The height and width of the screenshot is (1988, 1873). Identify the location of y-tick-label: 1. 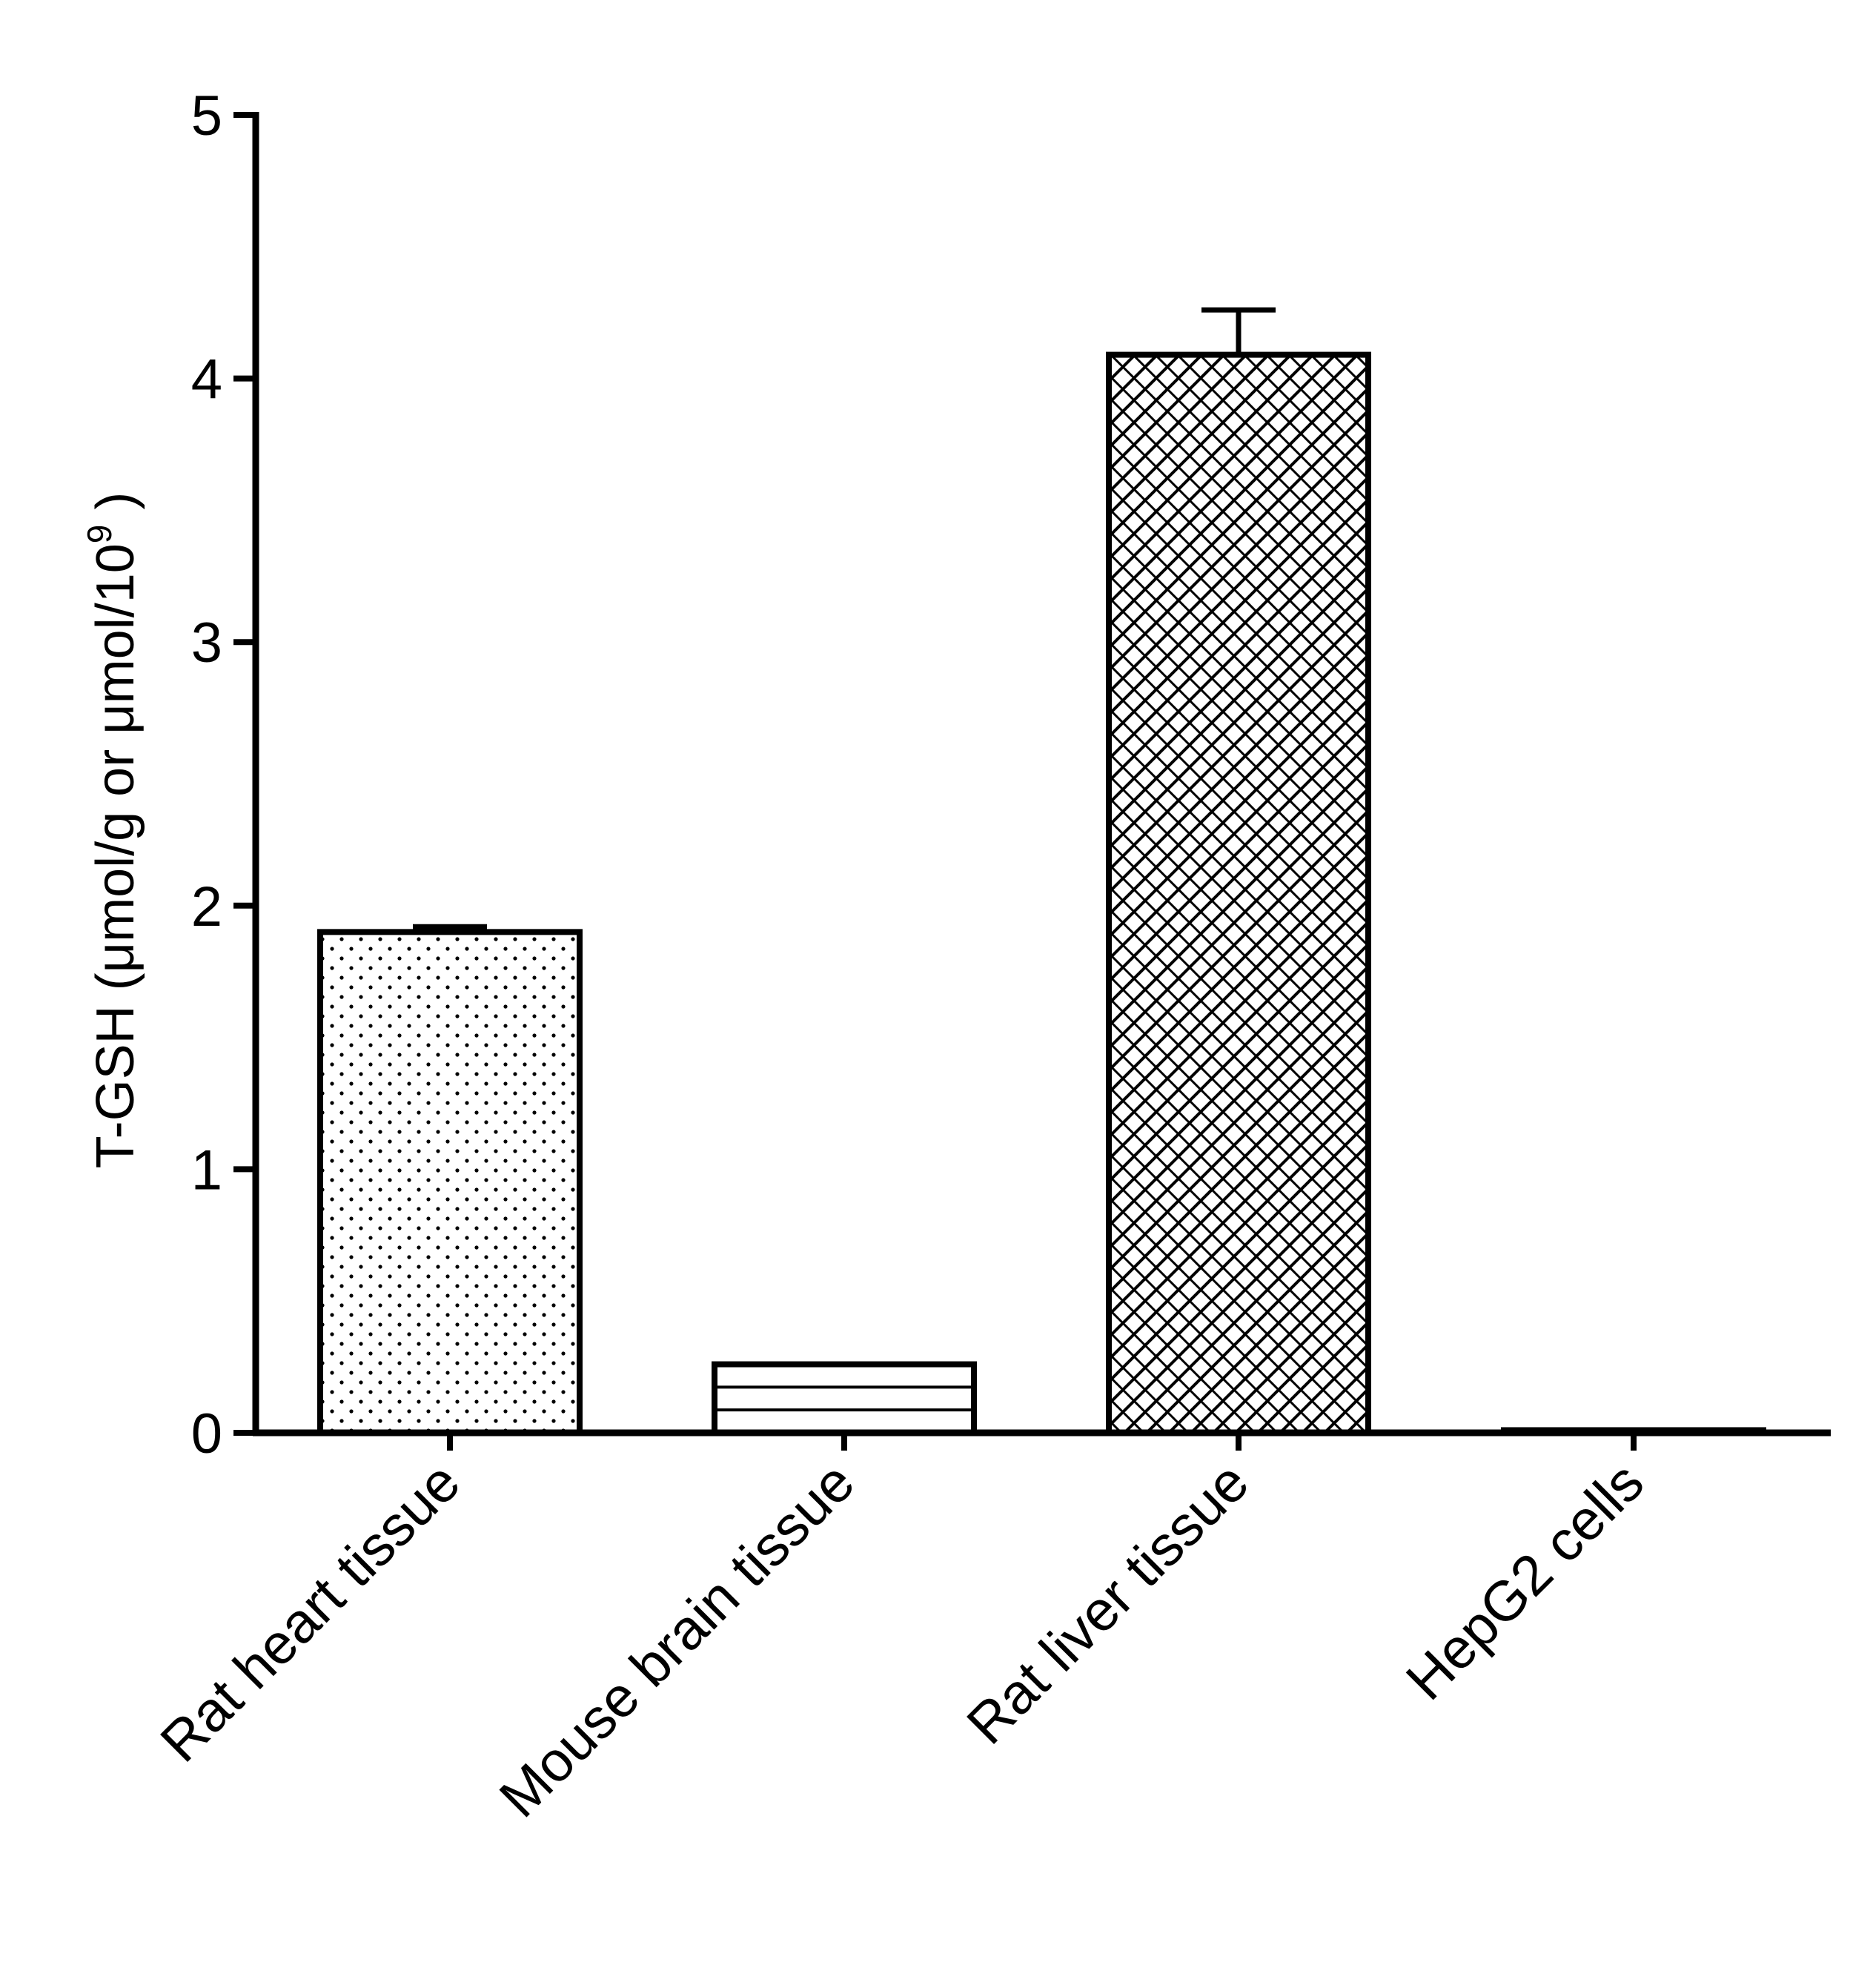
(206, 1170).